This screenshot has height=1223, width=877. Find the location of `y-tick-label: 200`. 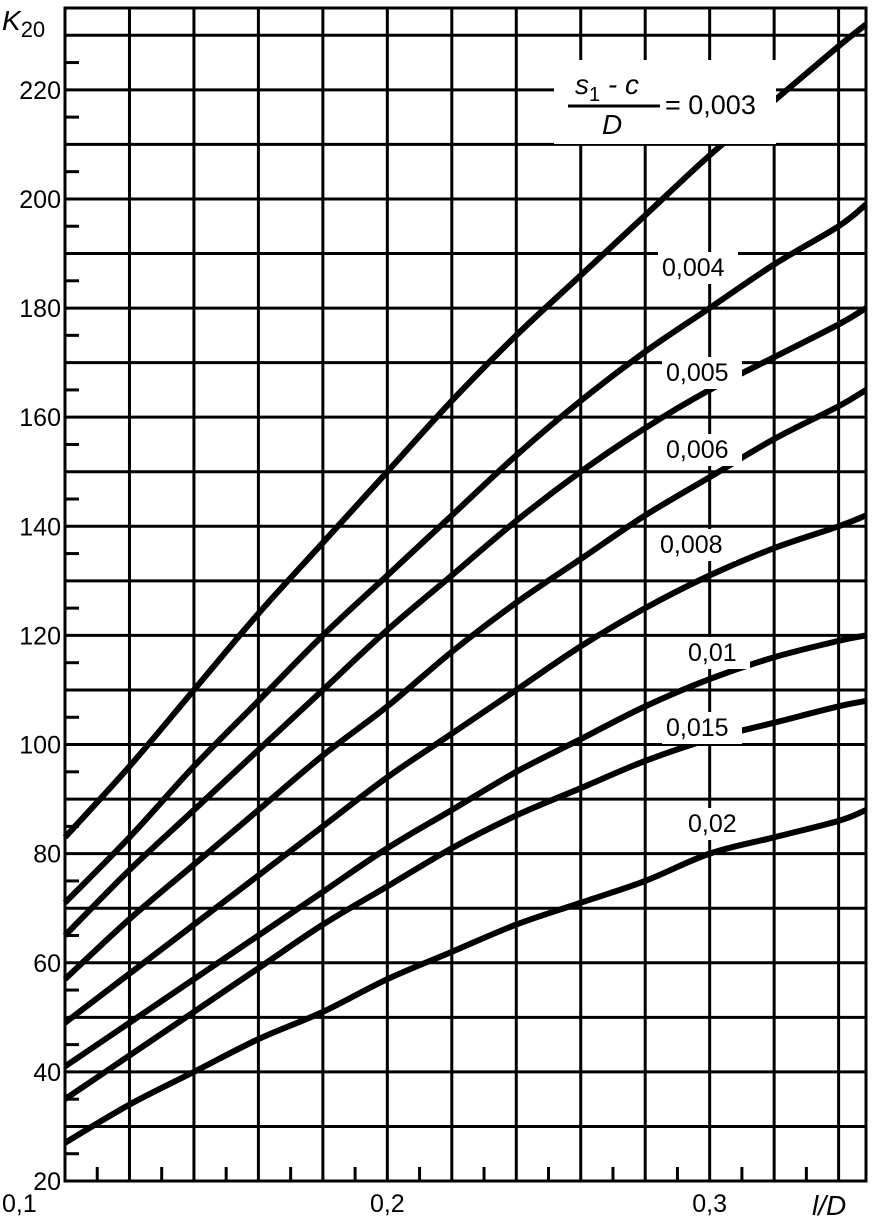

y-tick-label: 200 is located at coordinates (40, 200).